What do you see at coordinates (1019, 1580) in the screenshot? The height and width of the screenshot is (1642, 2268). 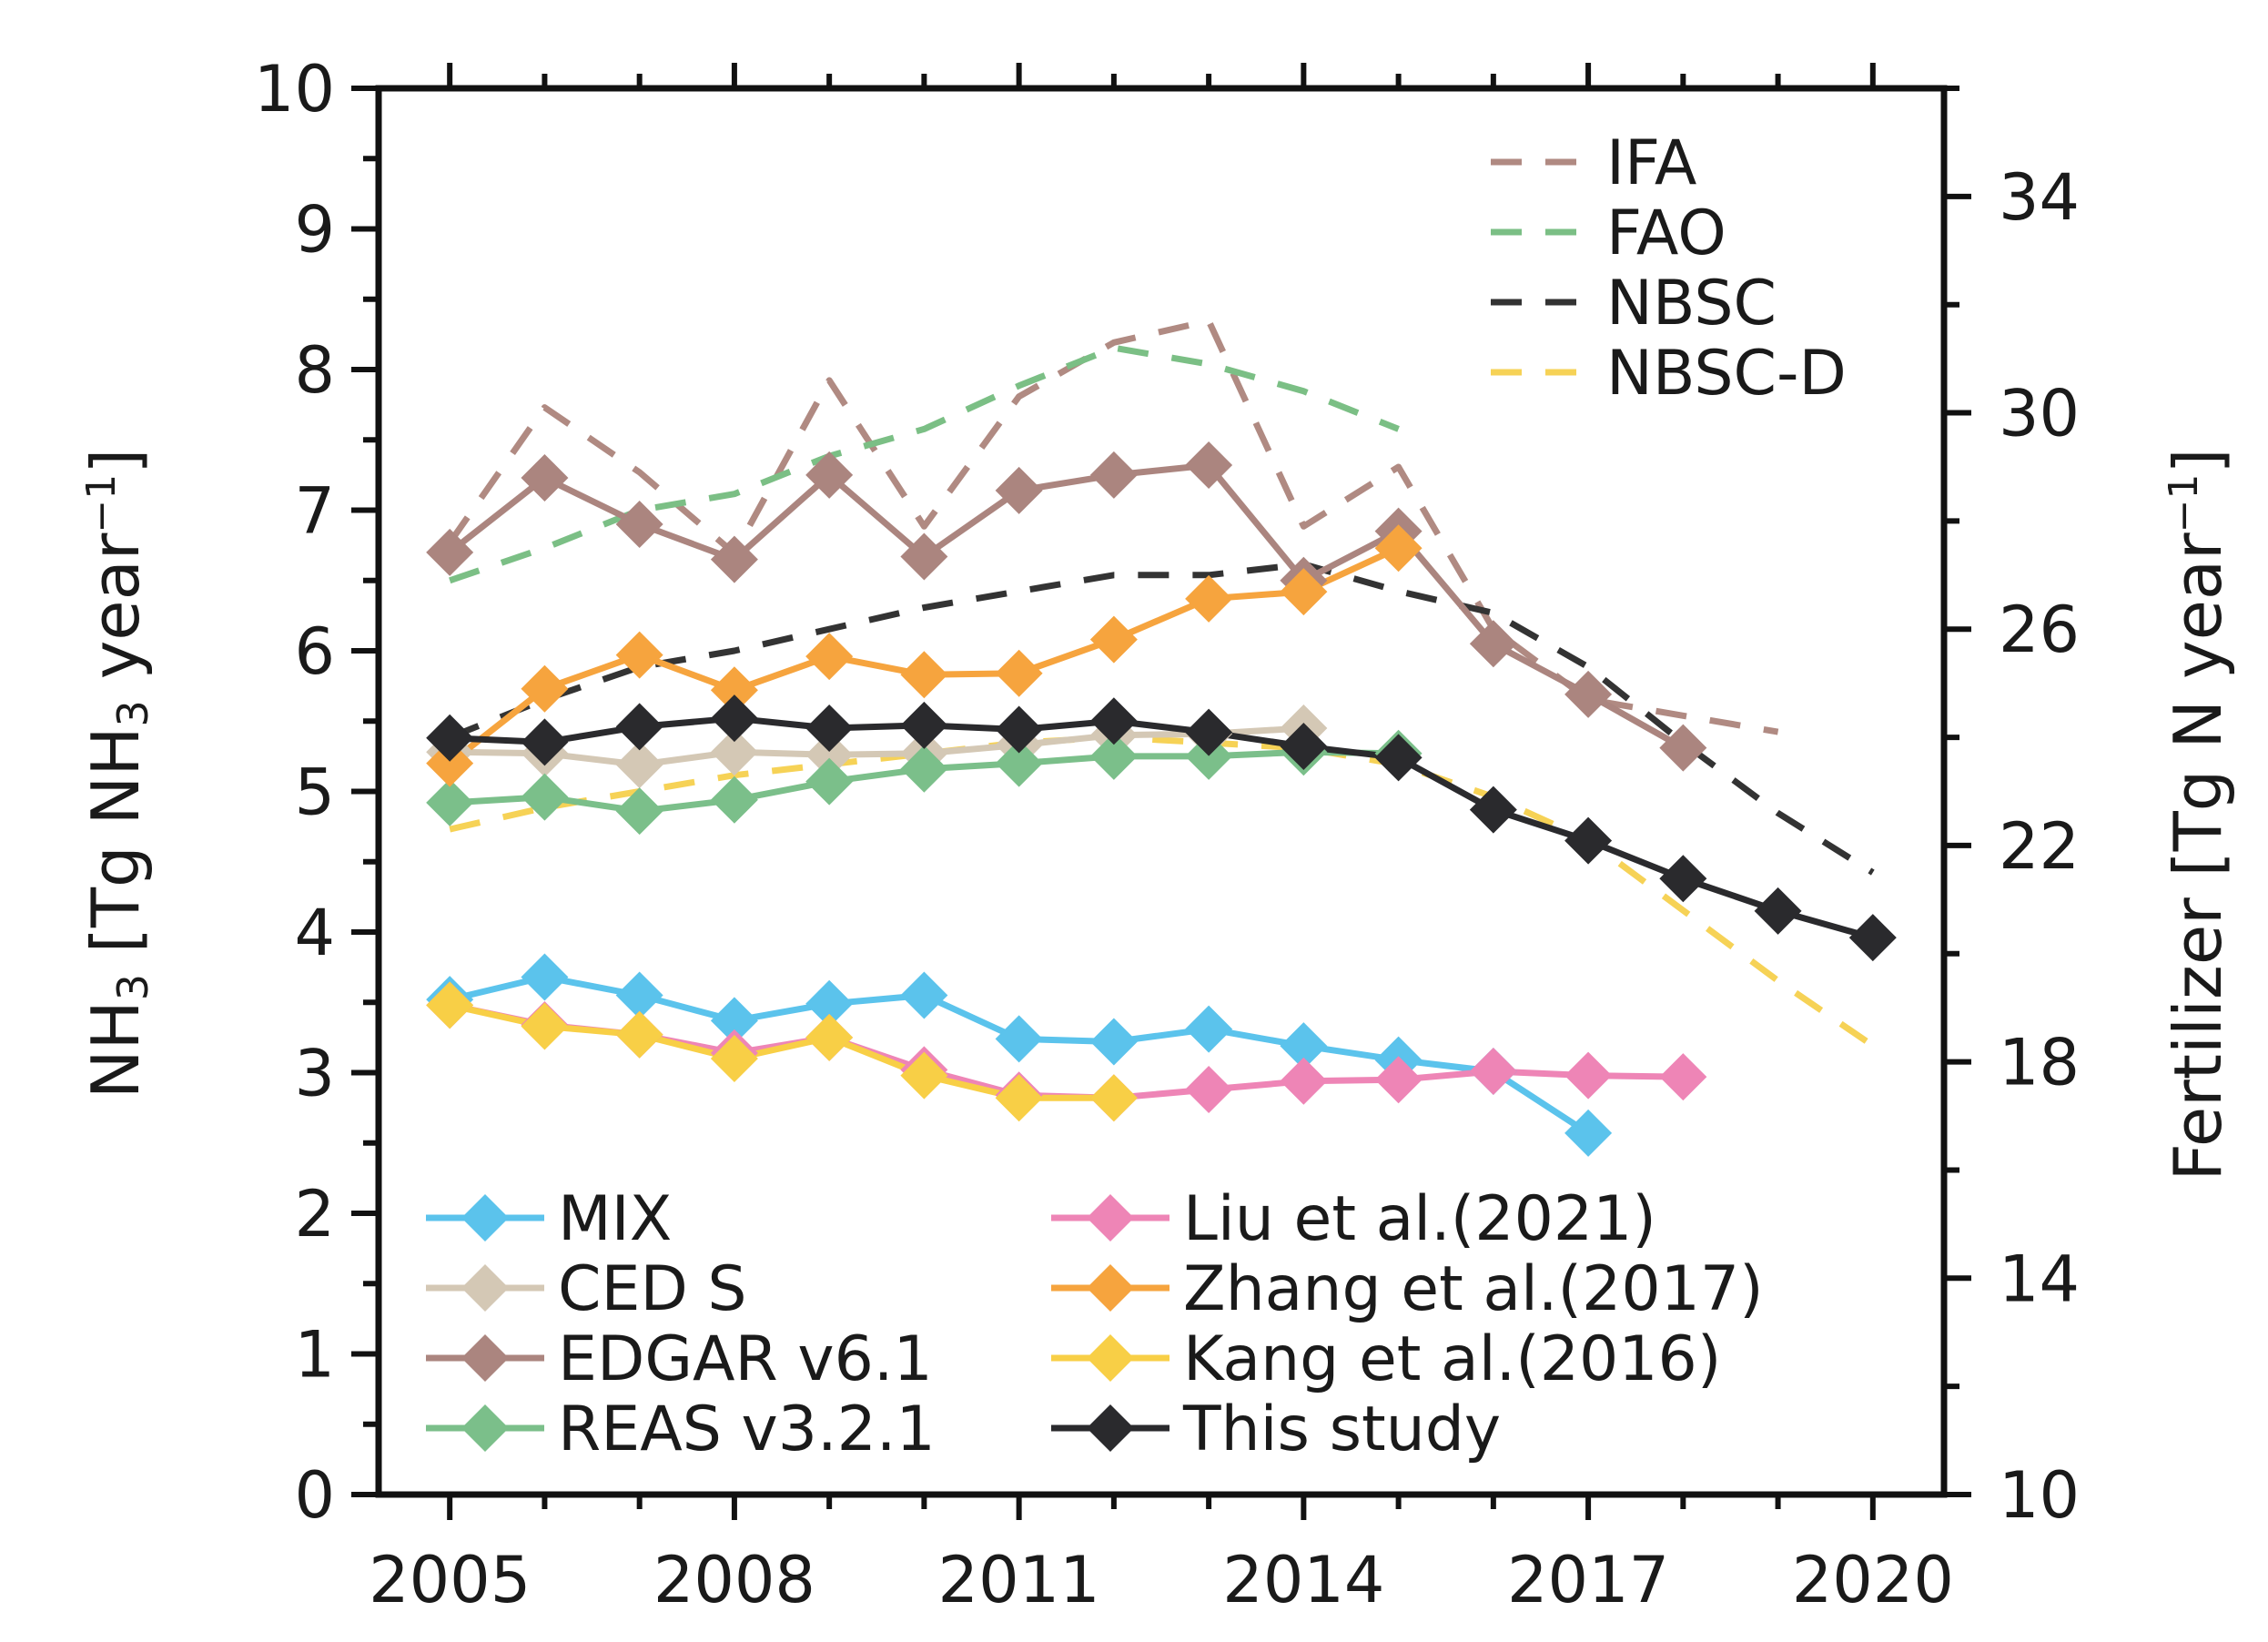 I see `x-tick-label: 2011` at bounding box center [1019, 1580].